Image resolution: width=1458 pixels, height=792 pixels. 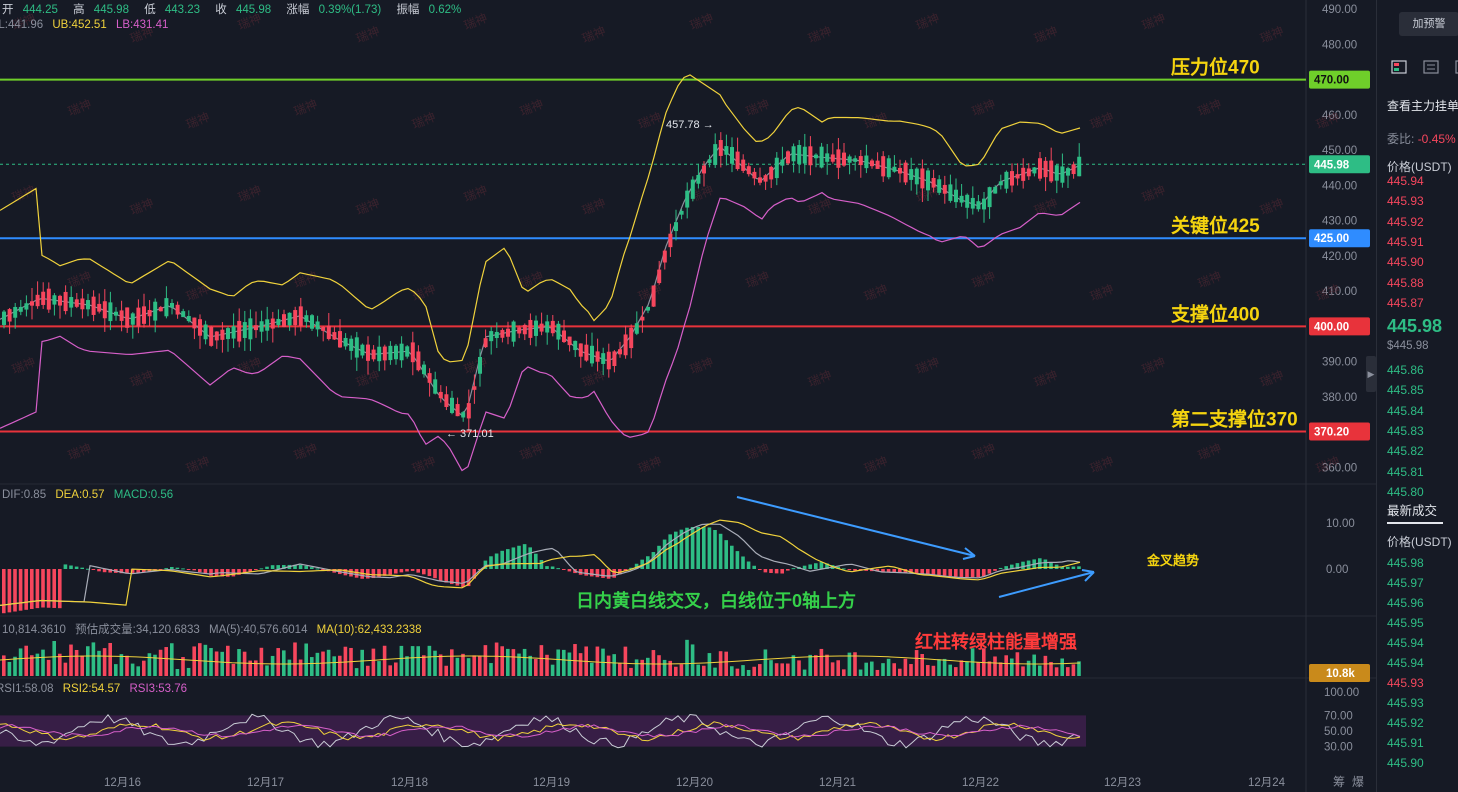 What do you see at coordinates (1405, 262) in the screenshot?
I see `ask-price: 445.90` at bounding box center [1405, 262].